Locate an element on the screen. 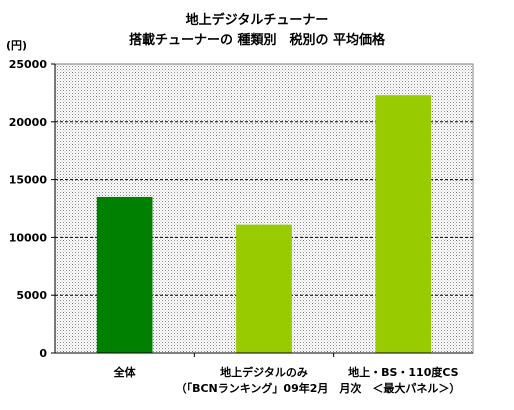 The height and width of the screenshot is (410, 514). x-tick-label: 地上・BS・110度CS is located at coordinates (403, 372).